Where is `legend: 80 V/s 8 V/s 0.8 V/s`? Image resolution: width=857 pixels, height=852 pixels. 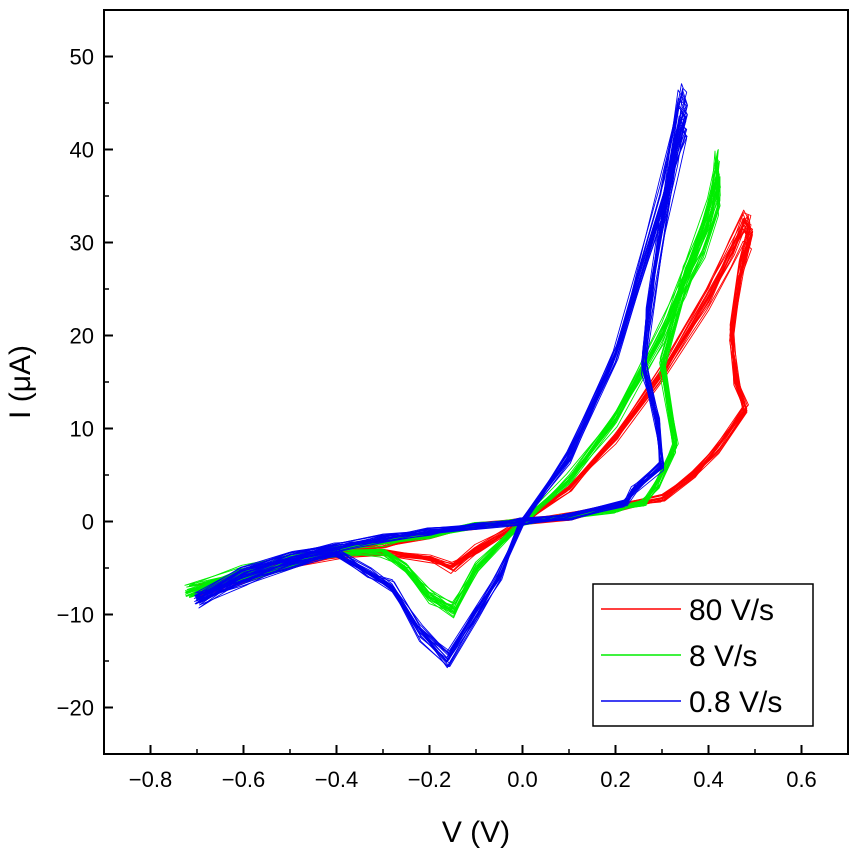 legend: 80 V/s 8 V/s 0.8 V/s is located at coordinates (703, 655).